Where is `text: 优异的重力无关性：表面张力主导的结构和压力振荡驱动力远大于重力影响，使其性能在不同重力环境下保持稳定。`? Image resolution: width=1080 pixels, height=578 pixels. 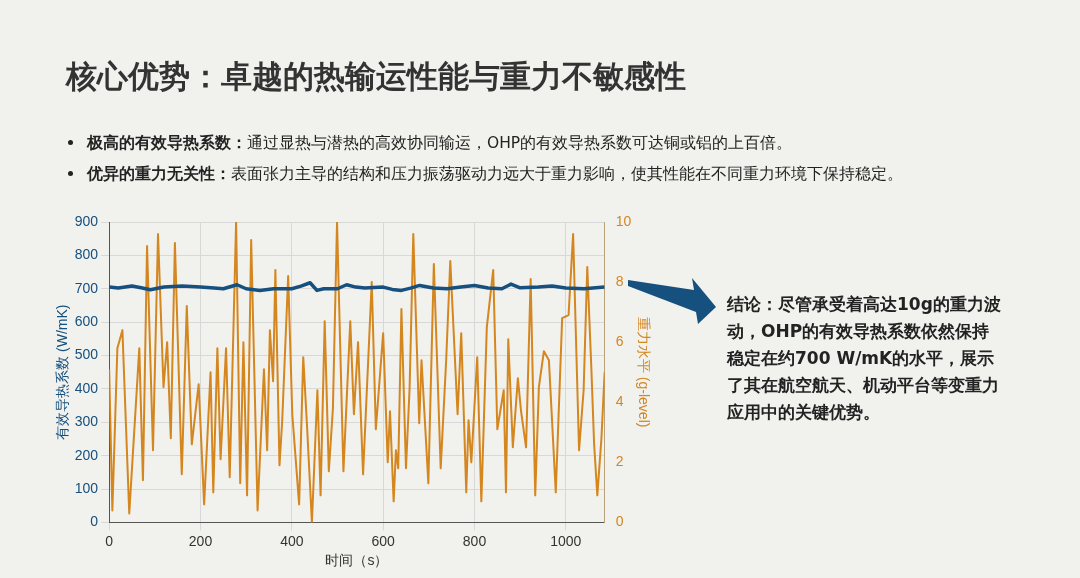
text: 优异的重力无关性：表面张力主导的结构和压力振荡驱动力远大于重力影响，使其性能在不同重力环境下保持稳定。 is located at coordinates (494, 174).